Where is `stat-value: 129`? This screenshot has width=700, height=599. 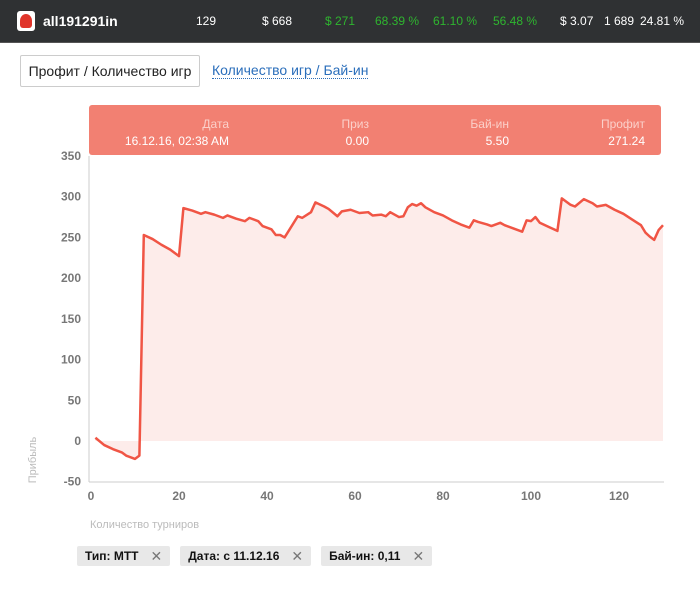
stat-value: 129 is located at coordinates (206, 21).